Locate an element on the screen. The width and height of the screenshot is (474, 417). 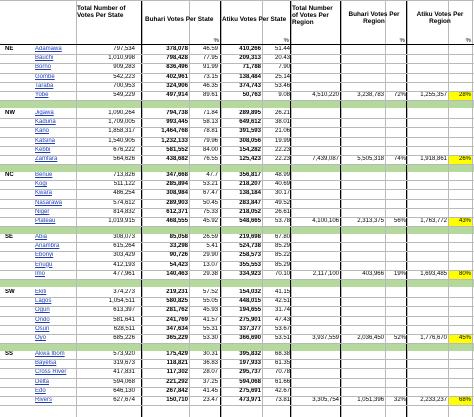
state-name-link: Yobe is located at coordinates (42, 95).